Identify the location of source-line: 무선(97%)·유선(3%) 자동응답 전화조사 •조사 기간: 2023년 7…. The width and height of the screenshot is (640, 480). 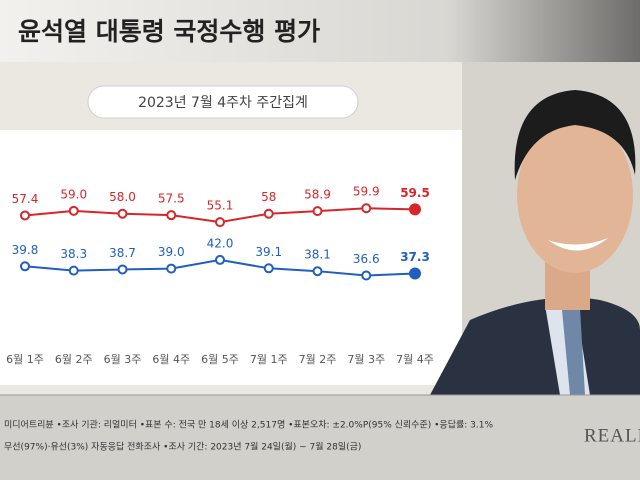
(182, 447).